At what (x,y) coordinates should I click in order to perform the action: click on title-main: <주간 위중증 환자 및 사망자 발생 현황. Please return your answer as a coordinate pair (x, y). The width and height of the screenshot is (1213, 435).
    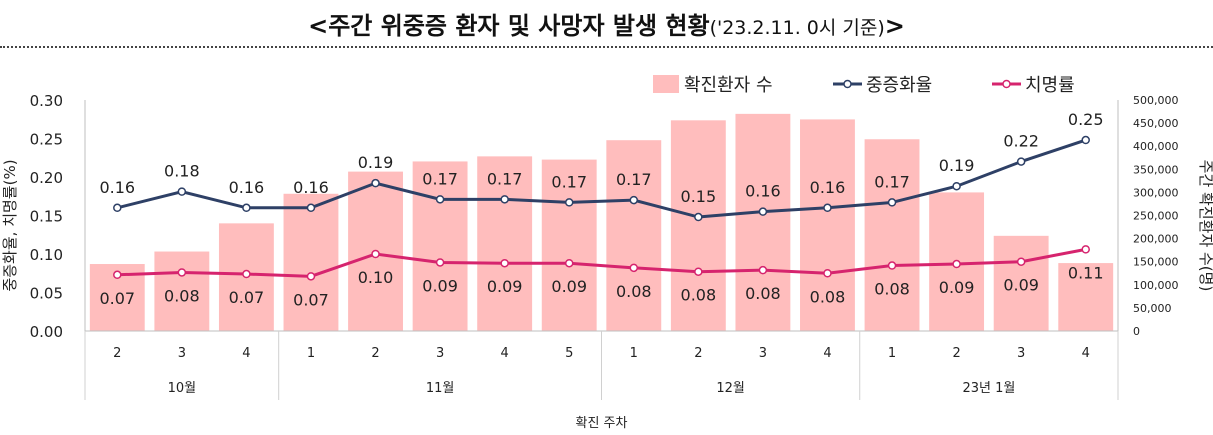
    Looking at the image, I should click on (509, 26).